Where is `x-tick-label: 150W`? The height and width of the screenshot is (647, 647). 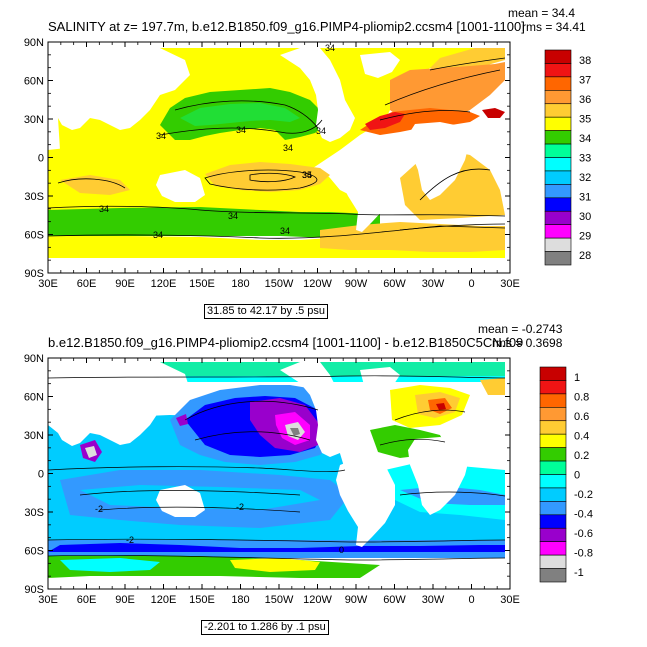 x-tick-label: 150W is located at coordinates (279, 284).